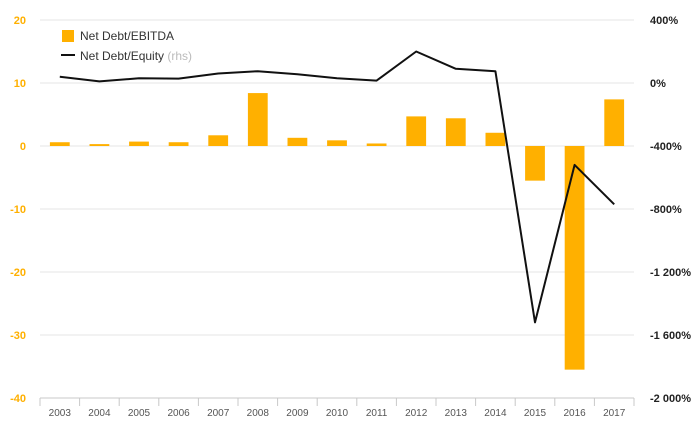 The width and height of the screenshot is (700, 433). Describe the element at coordinates (23, 147) in the screenshot. I see `left-tick-label: 0` at that location.